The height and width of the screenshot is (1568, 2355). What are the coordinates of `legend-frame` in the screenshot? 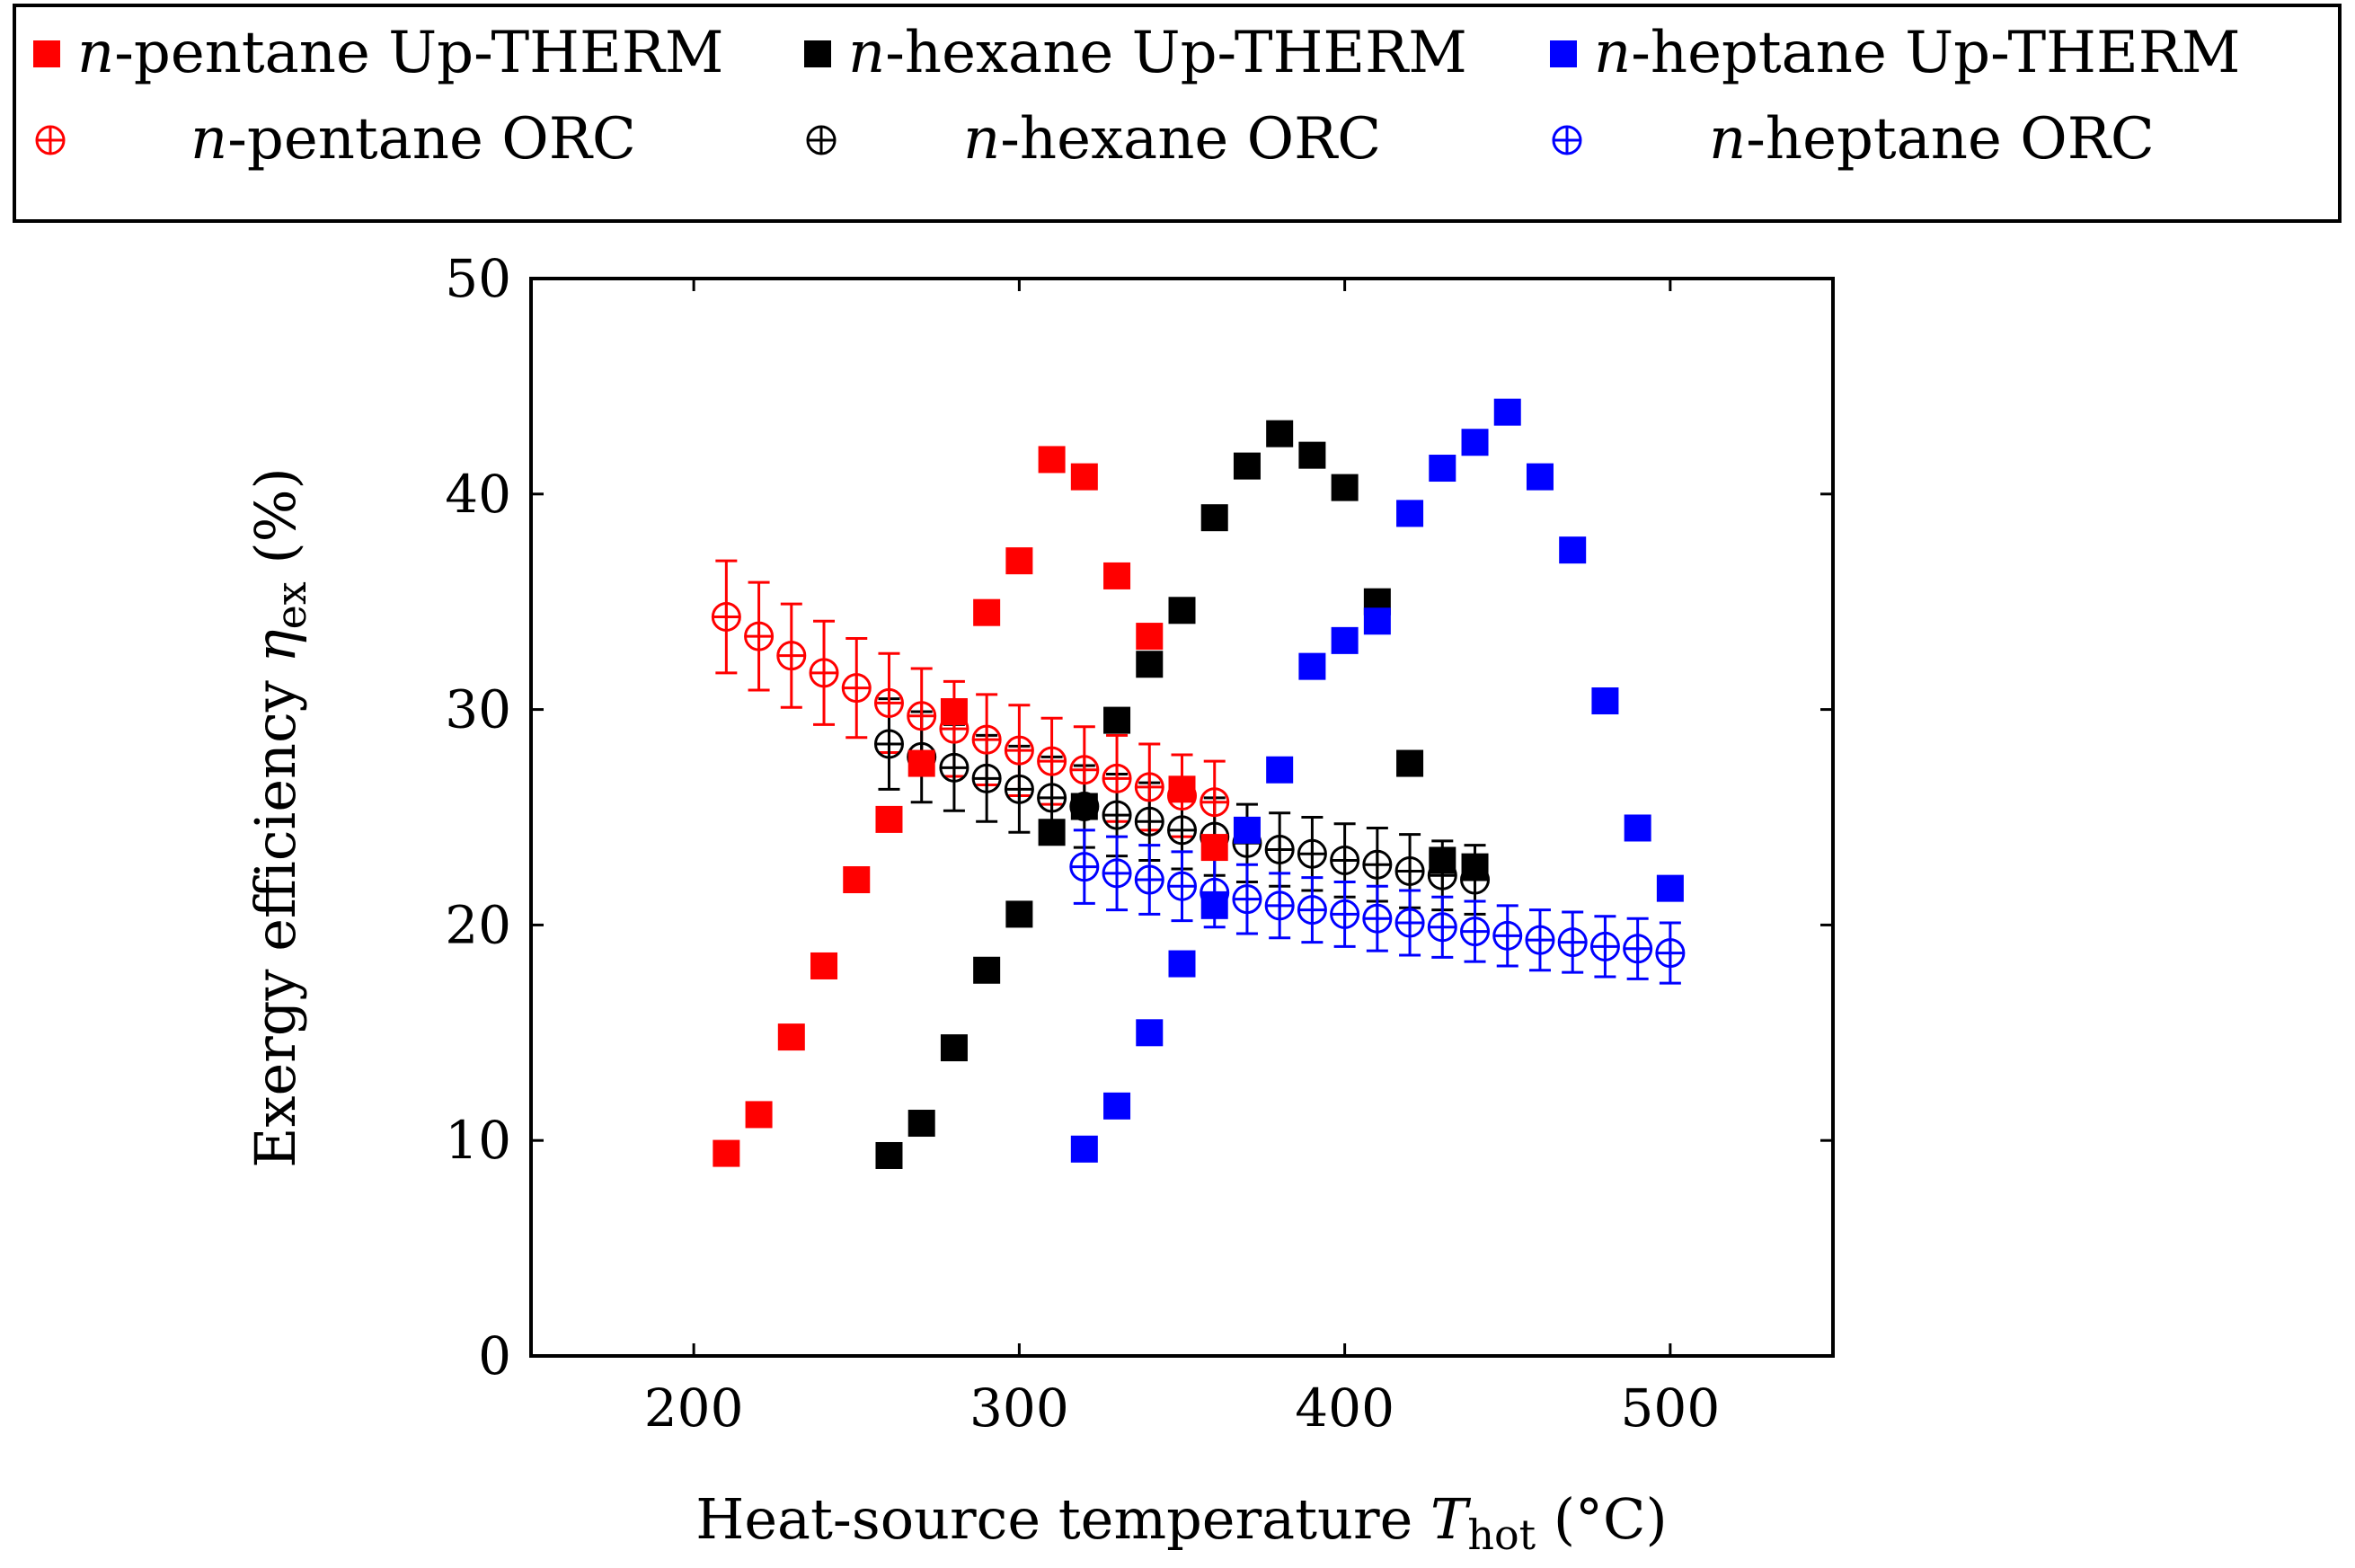 It's located at (1177, 114).